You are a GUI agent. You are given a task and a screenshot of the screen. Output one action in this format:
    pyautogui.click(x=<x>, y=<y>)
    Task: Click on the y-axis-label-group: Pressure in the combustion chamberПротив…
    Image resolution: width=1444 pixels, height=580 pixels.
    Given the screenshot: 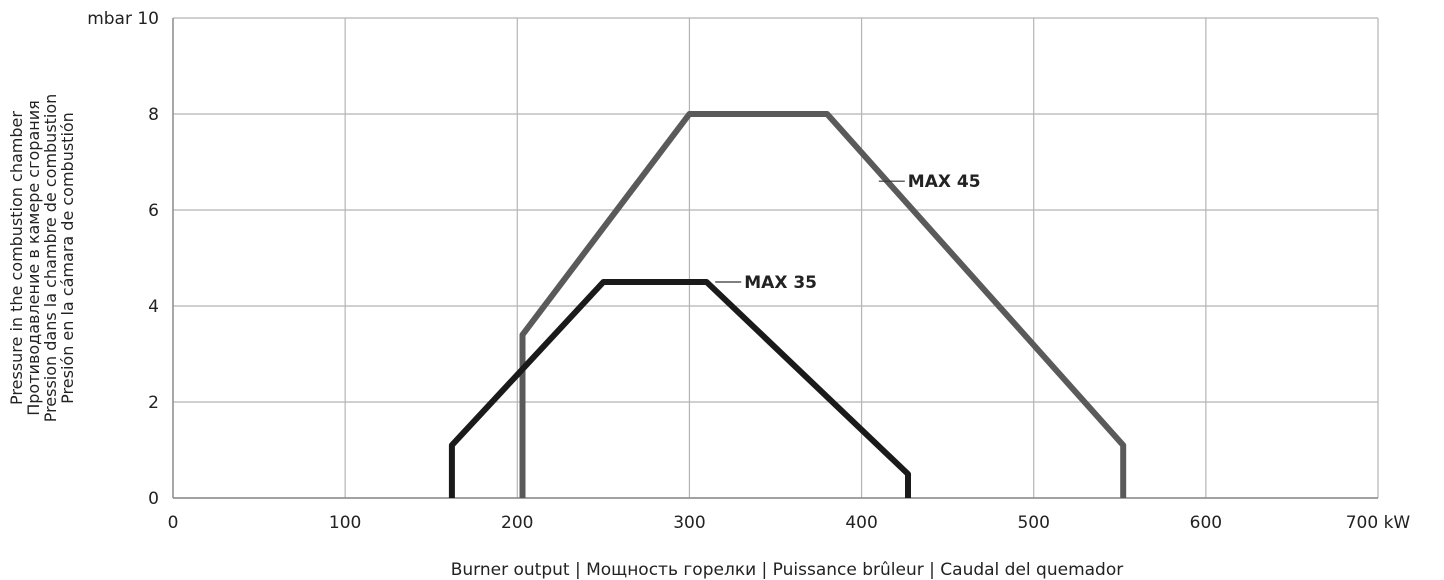 What is the action you would take?
    pyautogui.click(x=42, y=258)
    